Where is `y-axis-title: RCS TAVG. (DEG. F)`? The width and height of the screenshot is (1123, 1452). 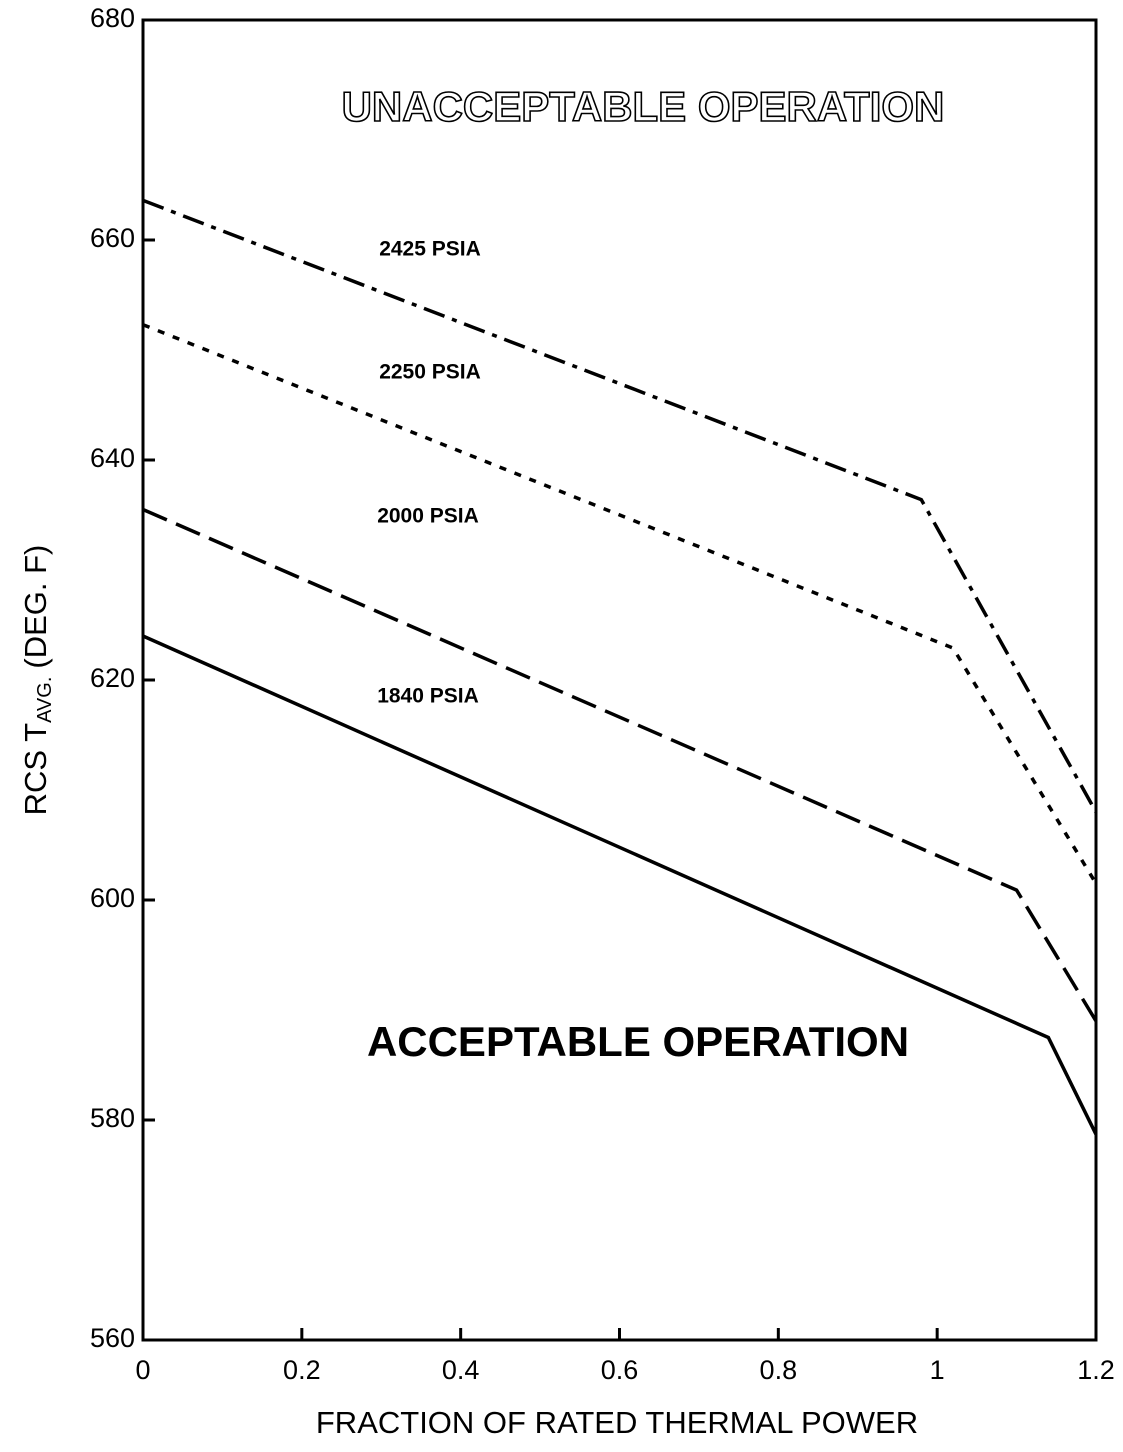
y-axis-title: RCS TAVG. (DEG. F) is located at coordinates (37, 680).